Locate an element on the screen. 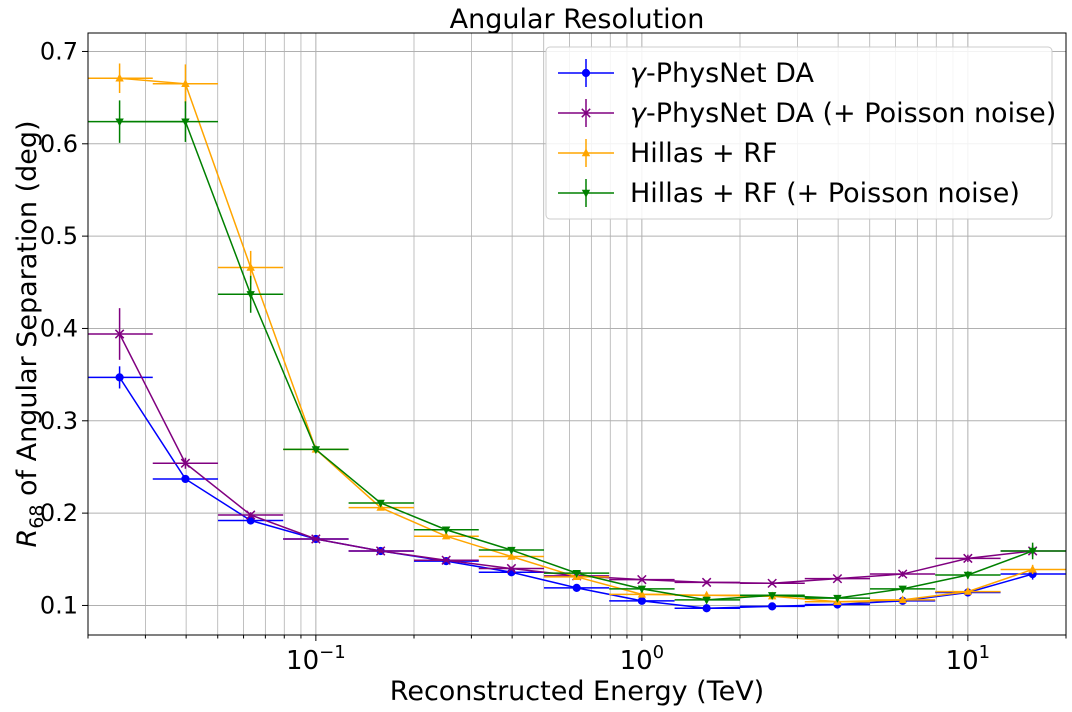 Image resolution: width=1072 pixels, height=712 pixels. legend-label: Hillas + RF (+ Poisson noise) is located at coordinates (825, 193).